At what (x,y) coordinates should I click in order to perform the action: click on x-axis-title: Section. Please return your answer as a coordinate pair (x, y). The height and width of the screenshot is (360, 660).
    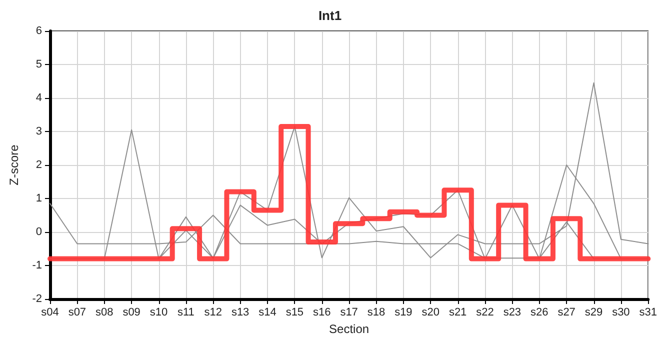
    Looking at the image, I should click on (349, 329).